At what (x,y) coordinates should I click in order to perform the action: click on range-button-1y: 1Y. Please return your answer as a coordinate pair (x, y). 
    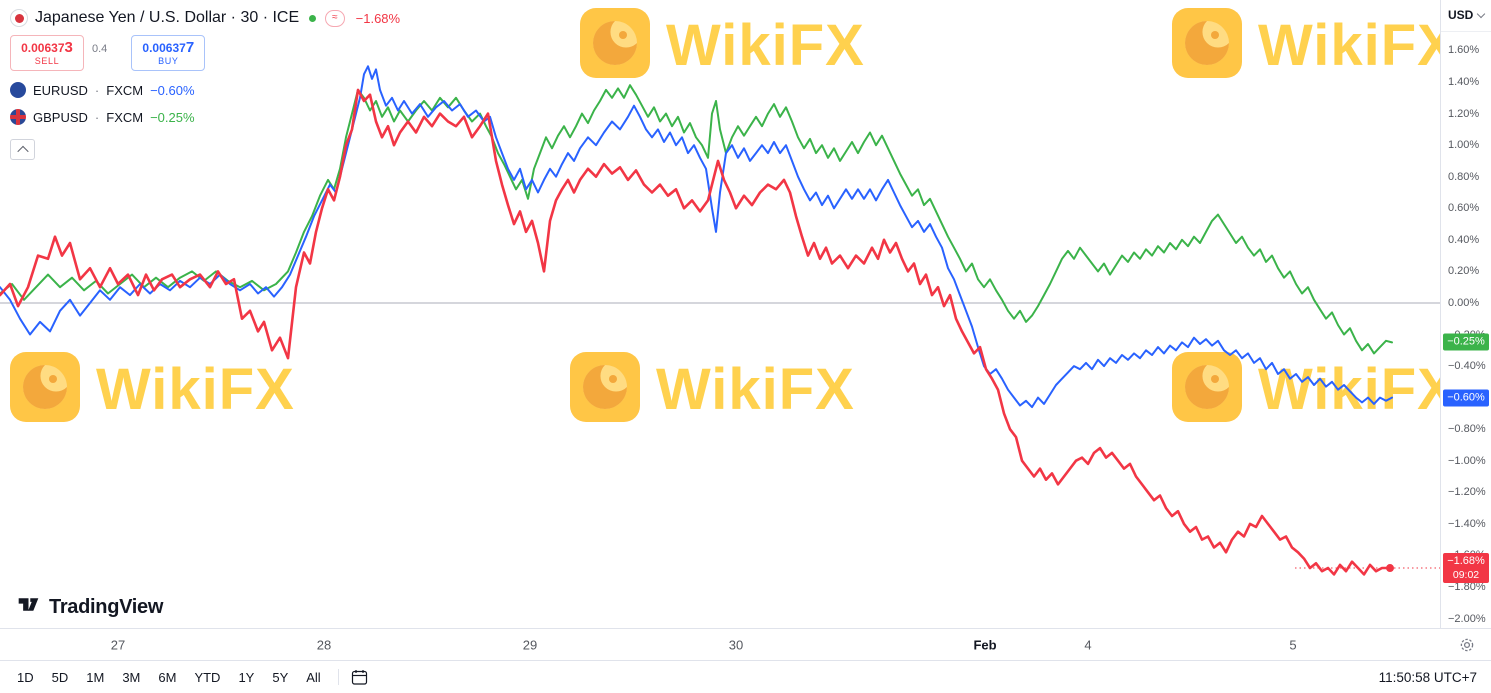
    Looking at the image, I should click on (246, 677).